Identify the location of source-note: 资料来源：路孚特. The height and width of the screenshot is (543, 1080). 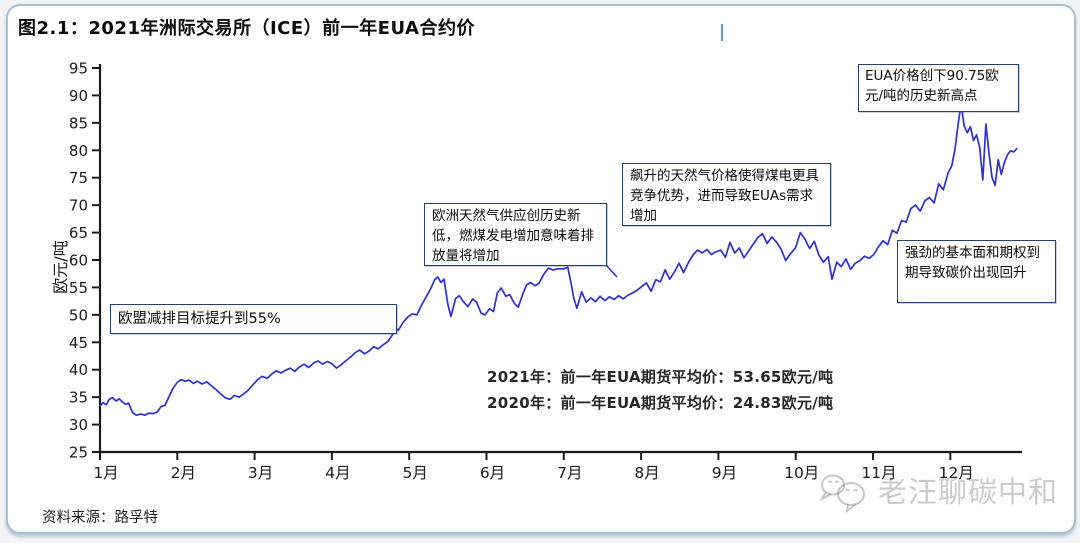
(100, 518).